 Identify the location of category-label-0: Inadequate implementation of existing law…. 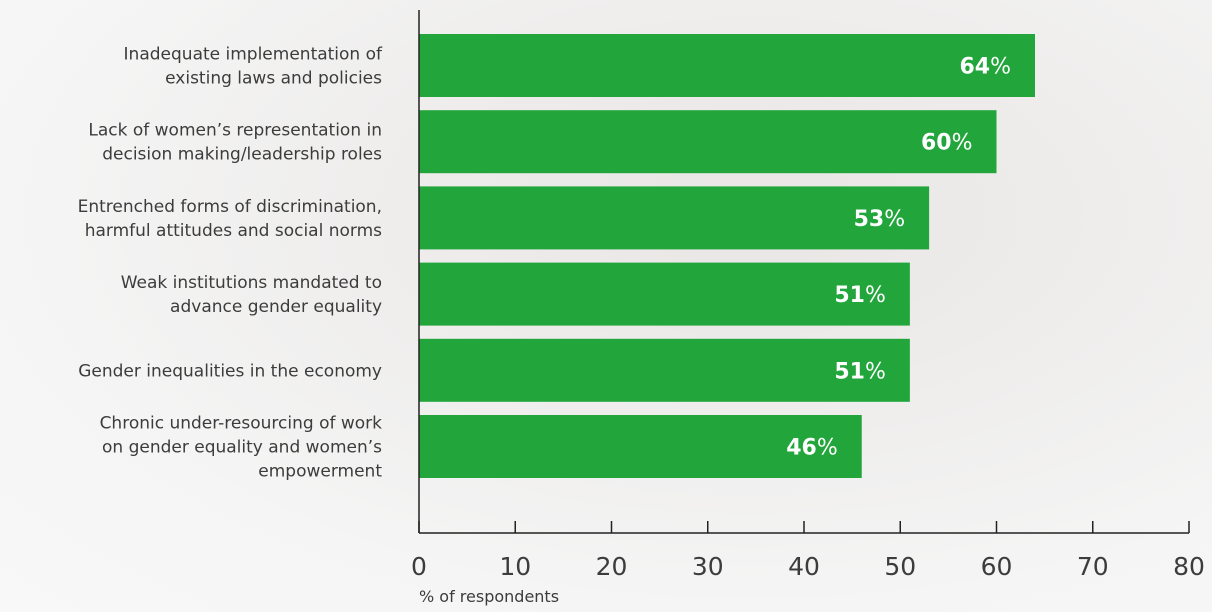
(253, 67).